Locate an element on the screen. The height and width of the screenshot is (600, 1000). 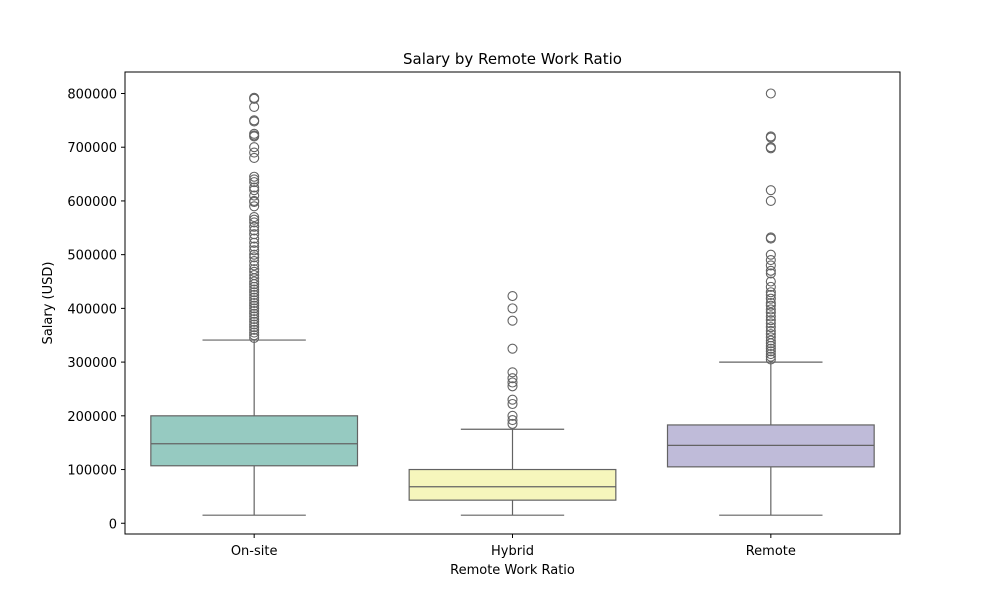
y-tick-label: 0 is located at coordinates (113, 524).